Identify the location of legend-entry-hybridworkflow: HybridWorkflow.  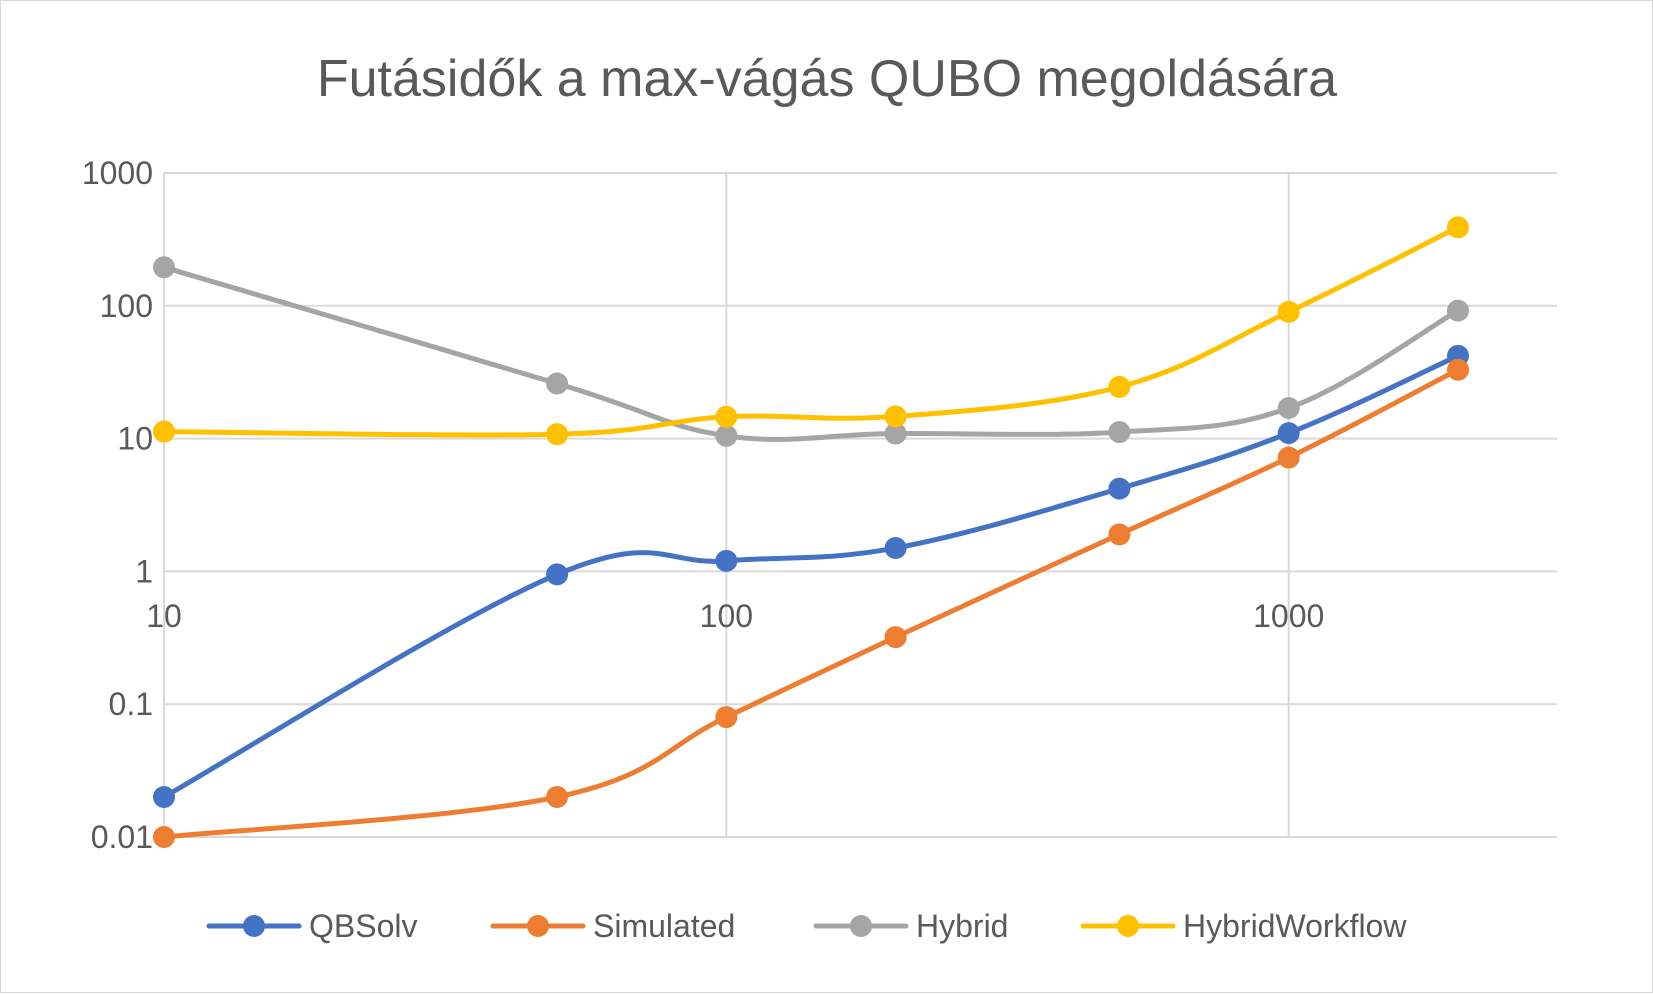
(1243, 926).